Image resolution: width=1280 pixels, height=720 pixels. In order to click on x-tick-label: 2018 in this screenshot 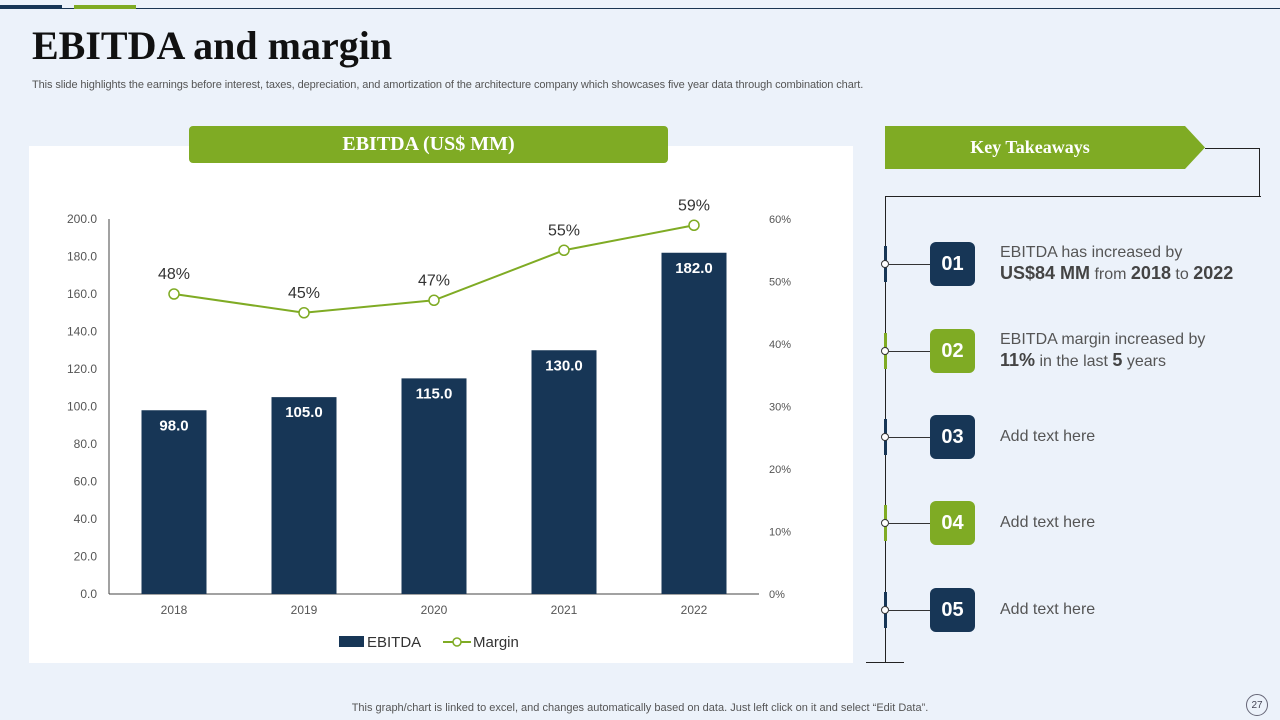, I will do `click(174, 610)`.